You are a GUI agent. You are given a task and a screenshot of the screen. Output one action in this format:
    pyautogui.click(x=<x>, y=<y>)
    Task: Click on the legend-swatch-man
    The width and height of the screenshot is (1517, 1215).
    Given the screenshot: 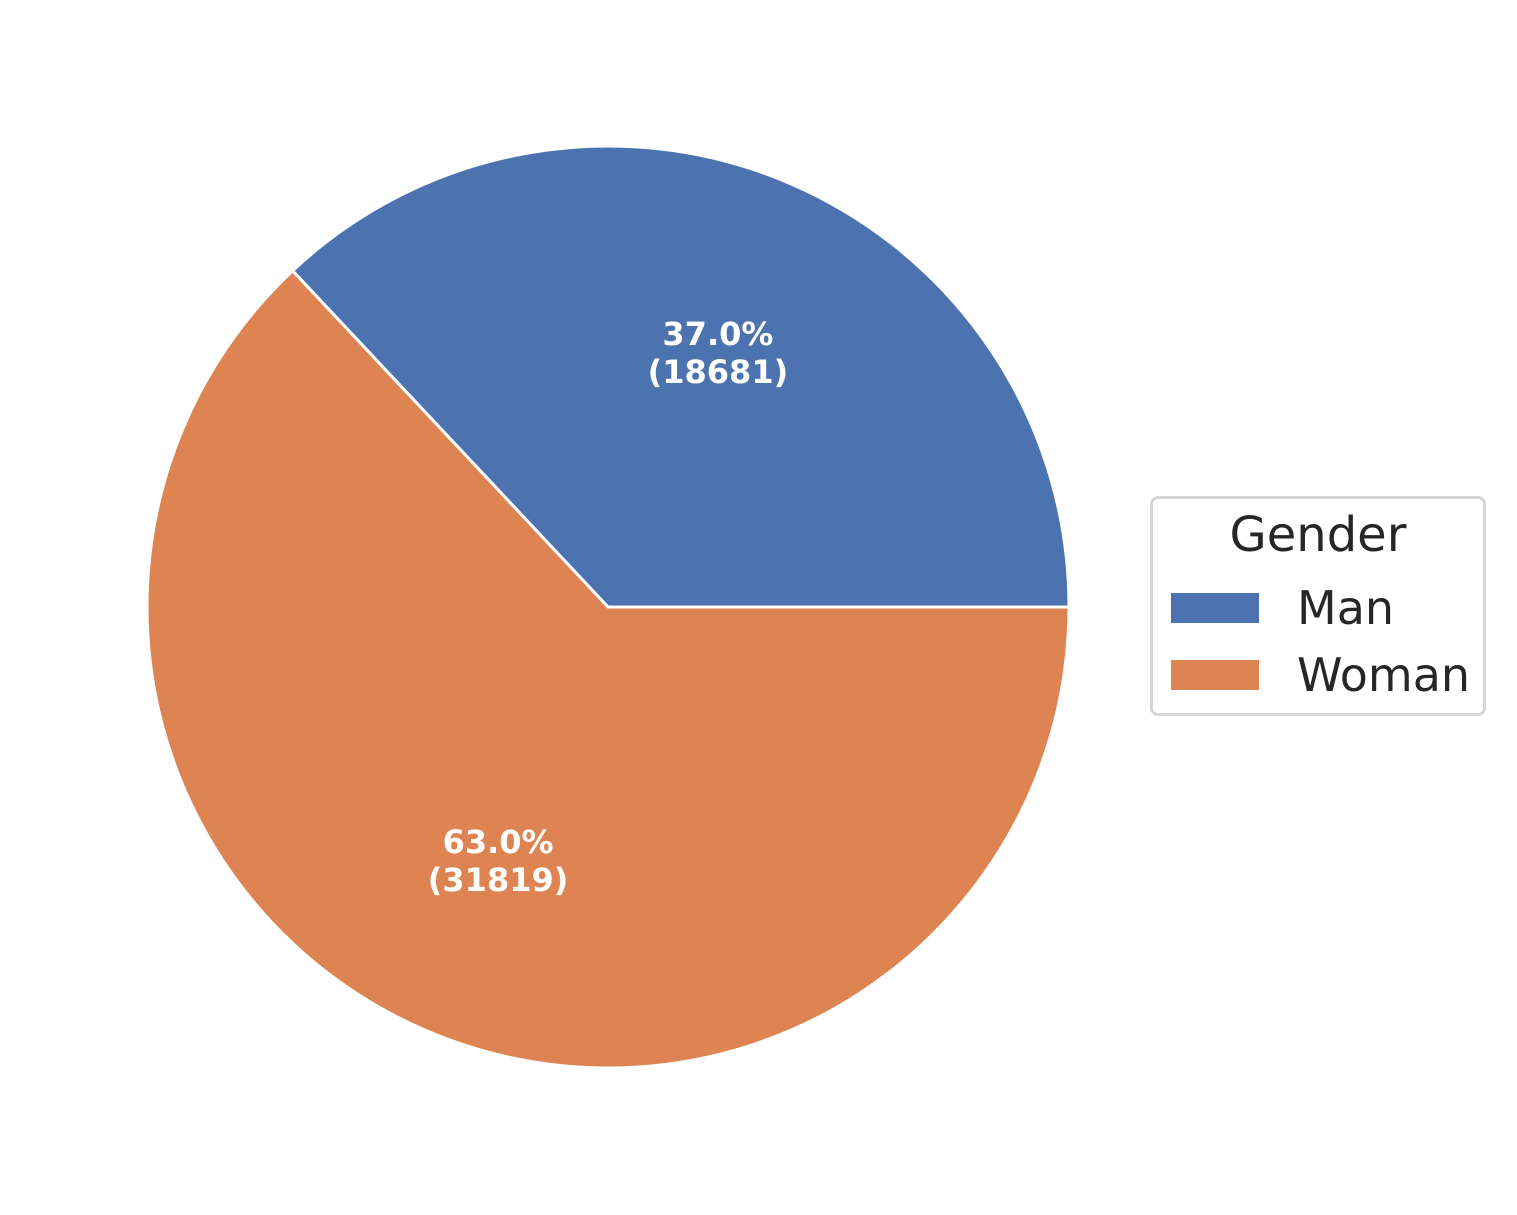 What is the action you would take?
    pyautogui.click(x=1215, y=608)
    